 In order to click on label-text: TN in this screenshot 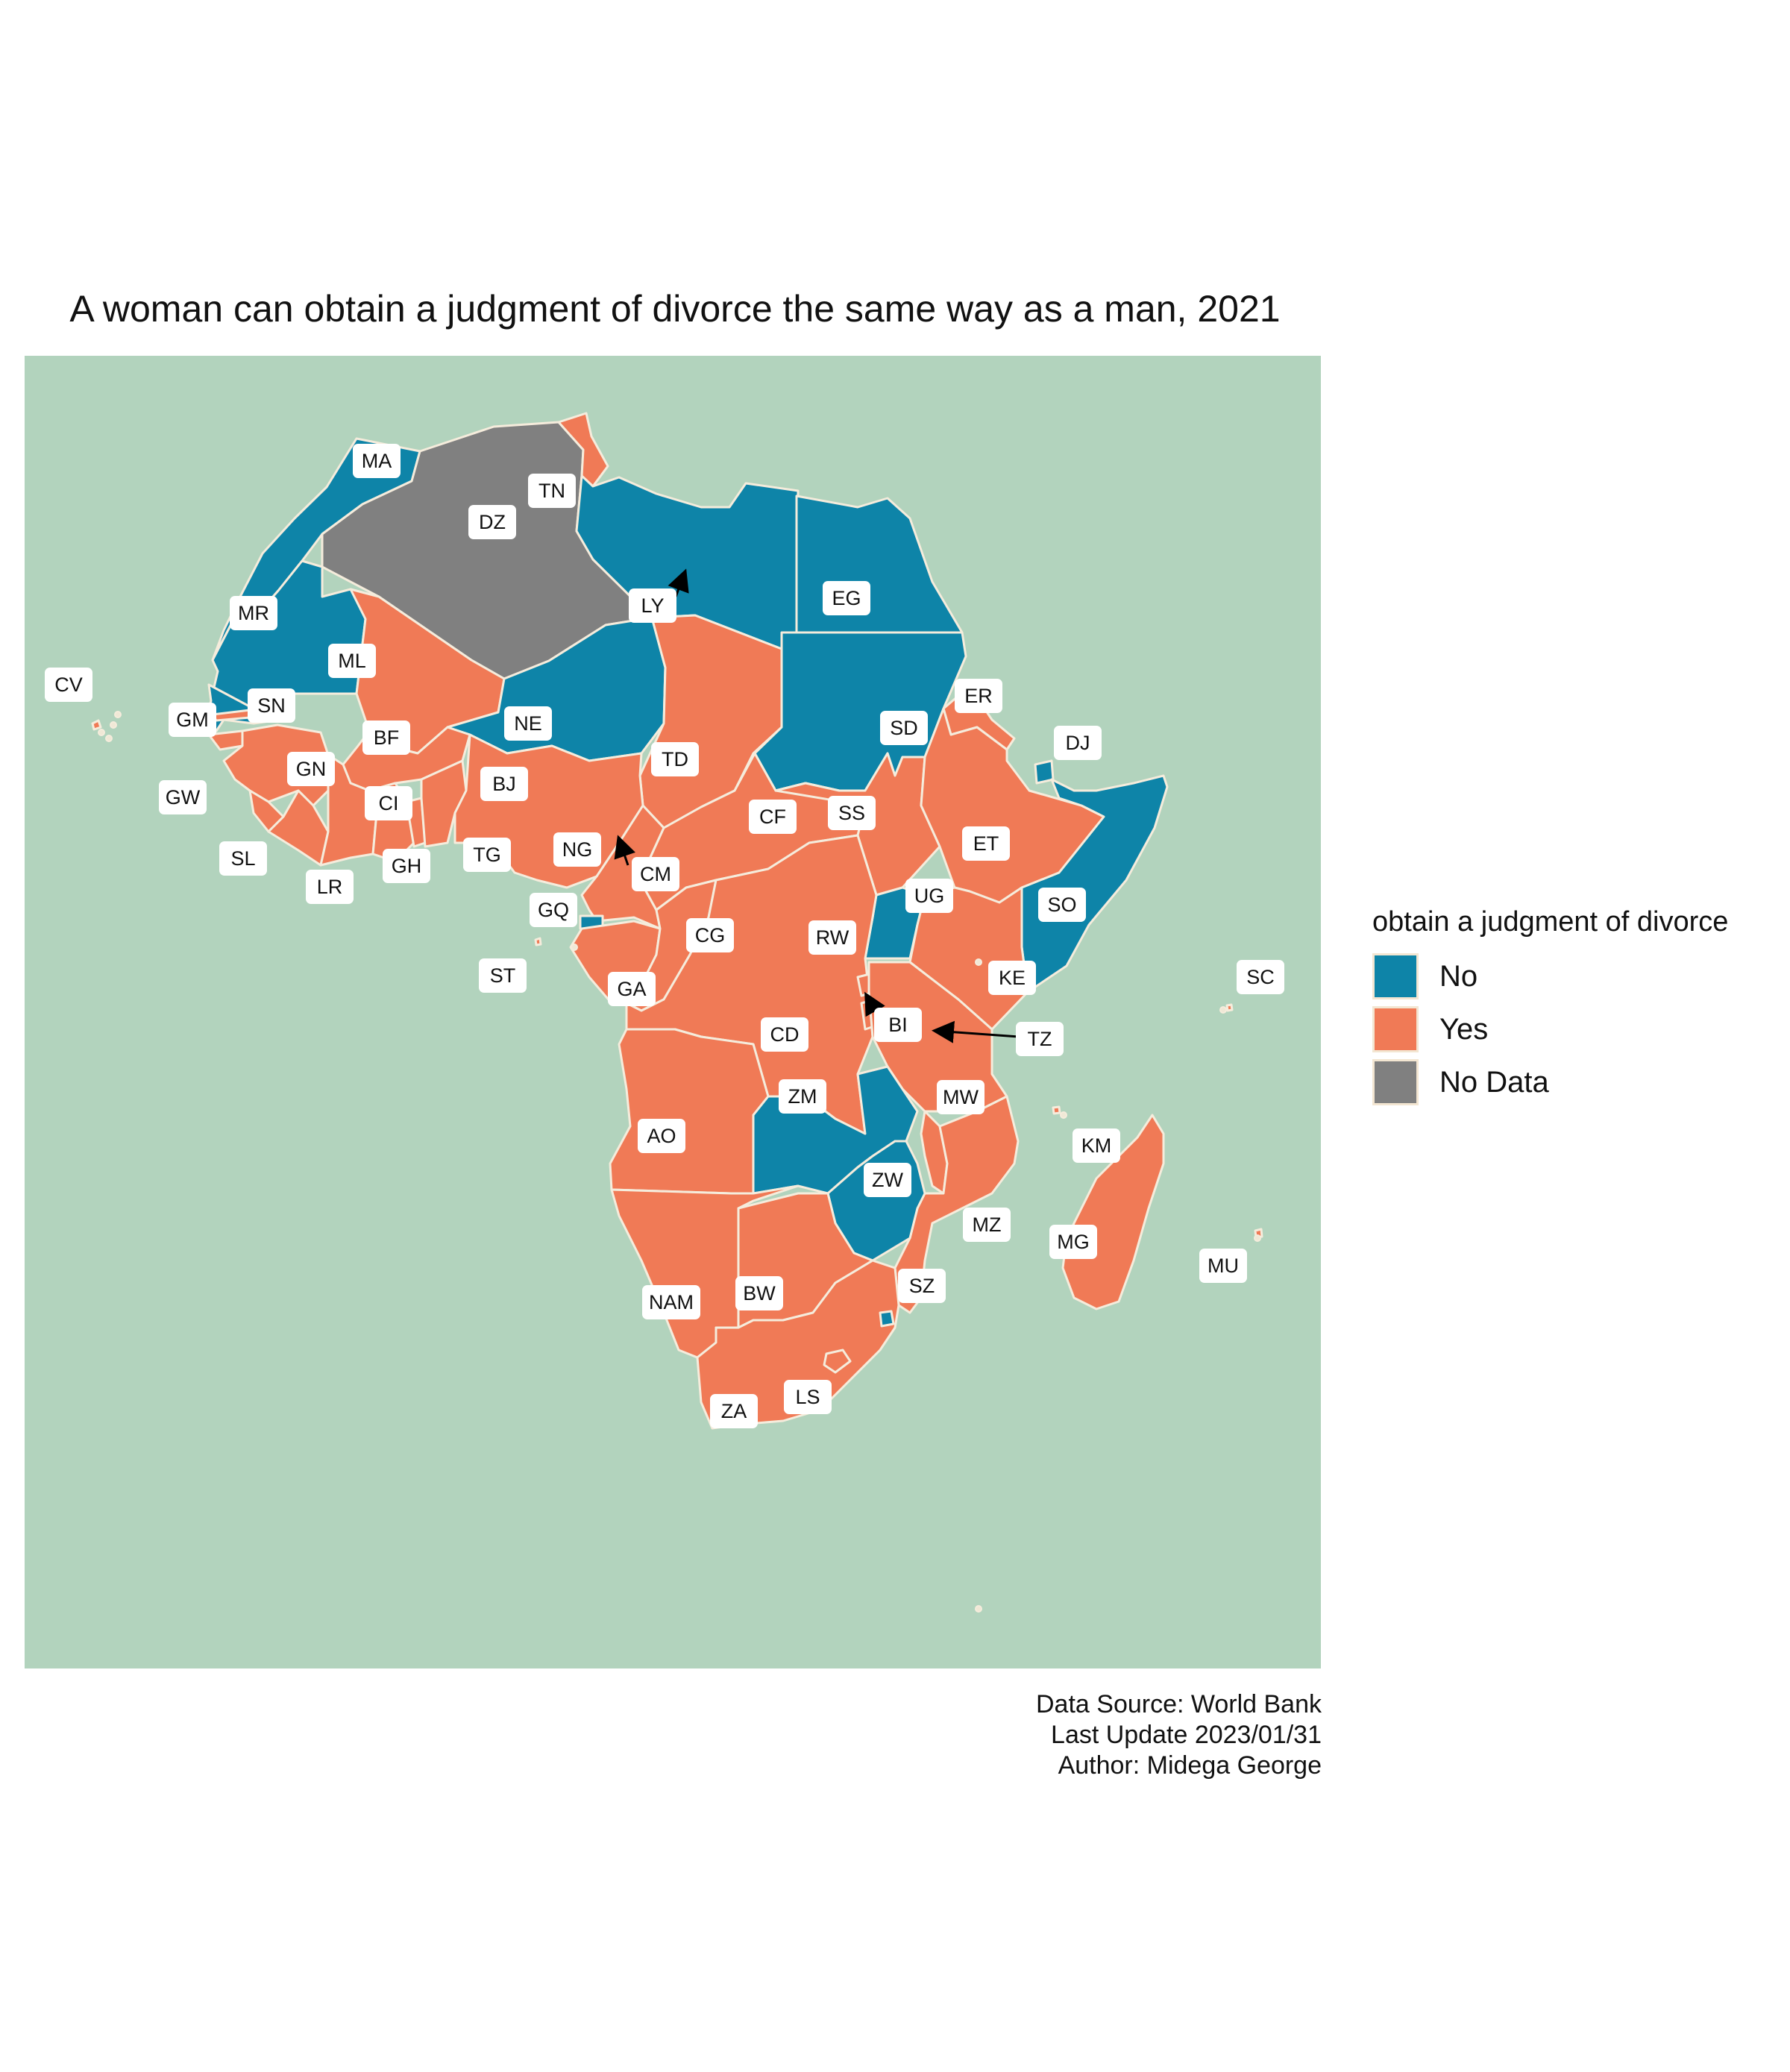, I will do `click(551, 491)`.